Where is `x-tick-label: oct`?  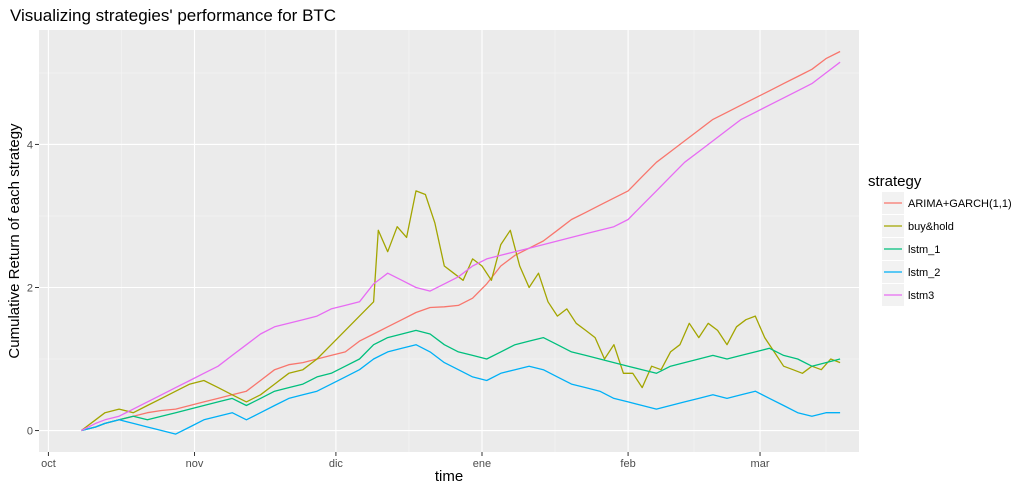 x-tick-label: oct is located at coordinates (48, 464).